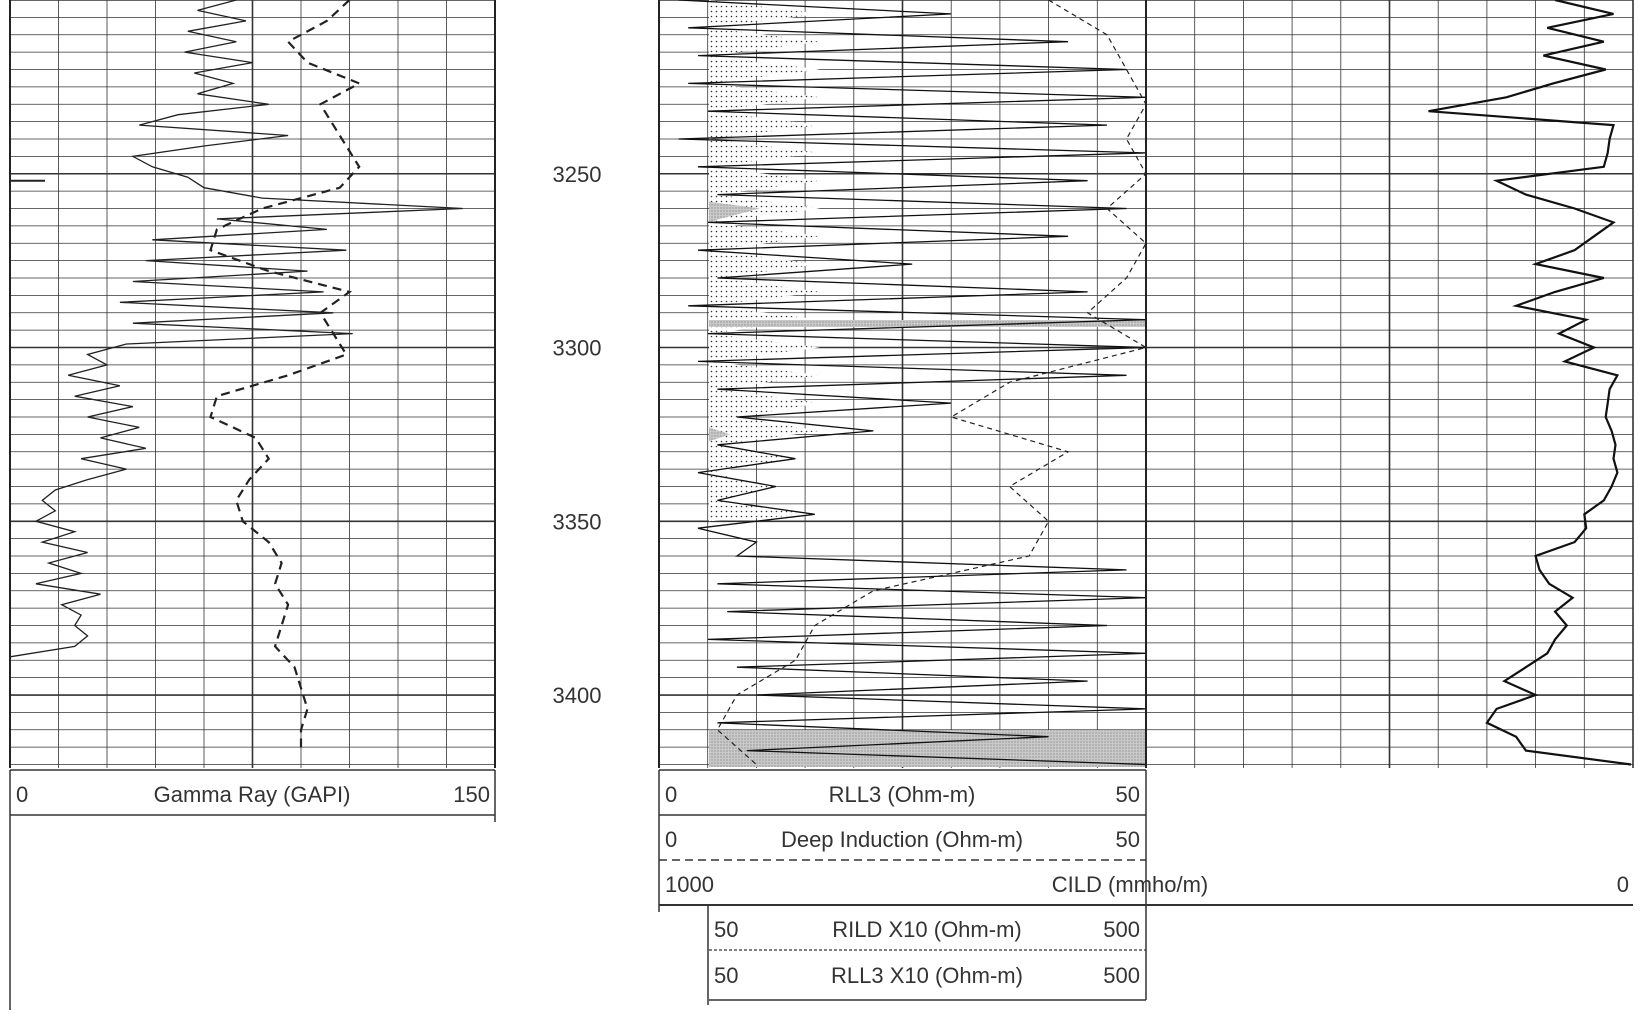 Image resolution: width=1641 pixels, height=1014 pixels. I want to click on depth-tick-label: 3250, so click(577, 174).